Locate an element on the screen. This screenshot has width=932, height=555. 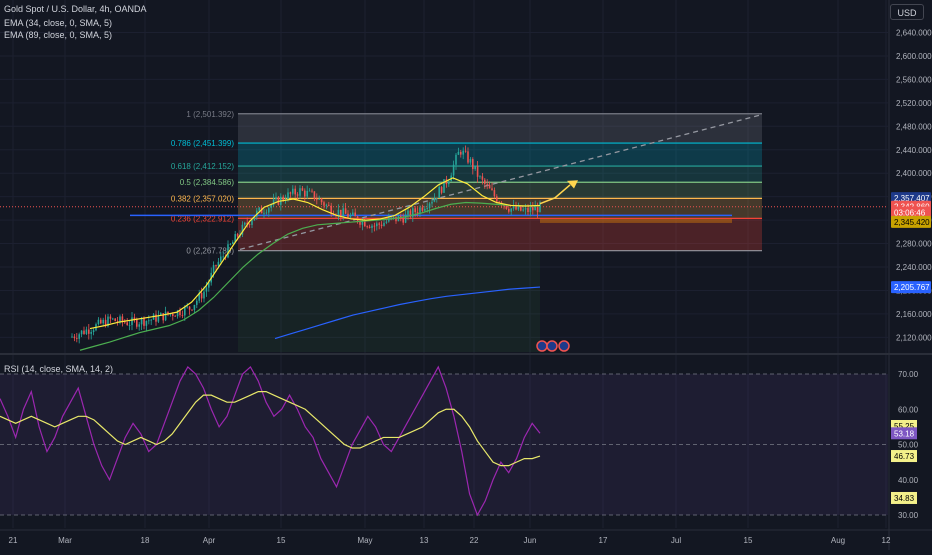
price-tick-label: 2,440.000 is located at coordinates (914, 150).